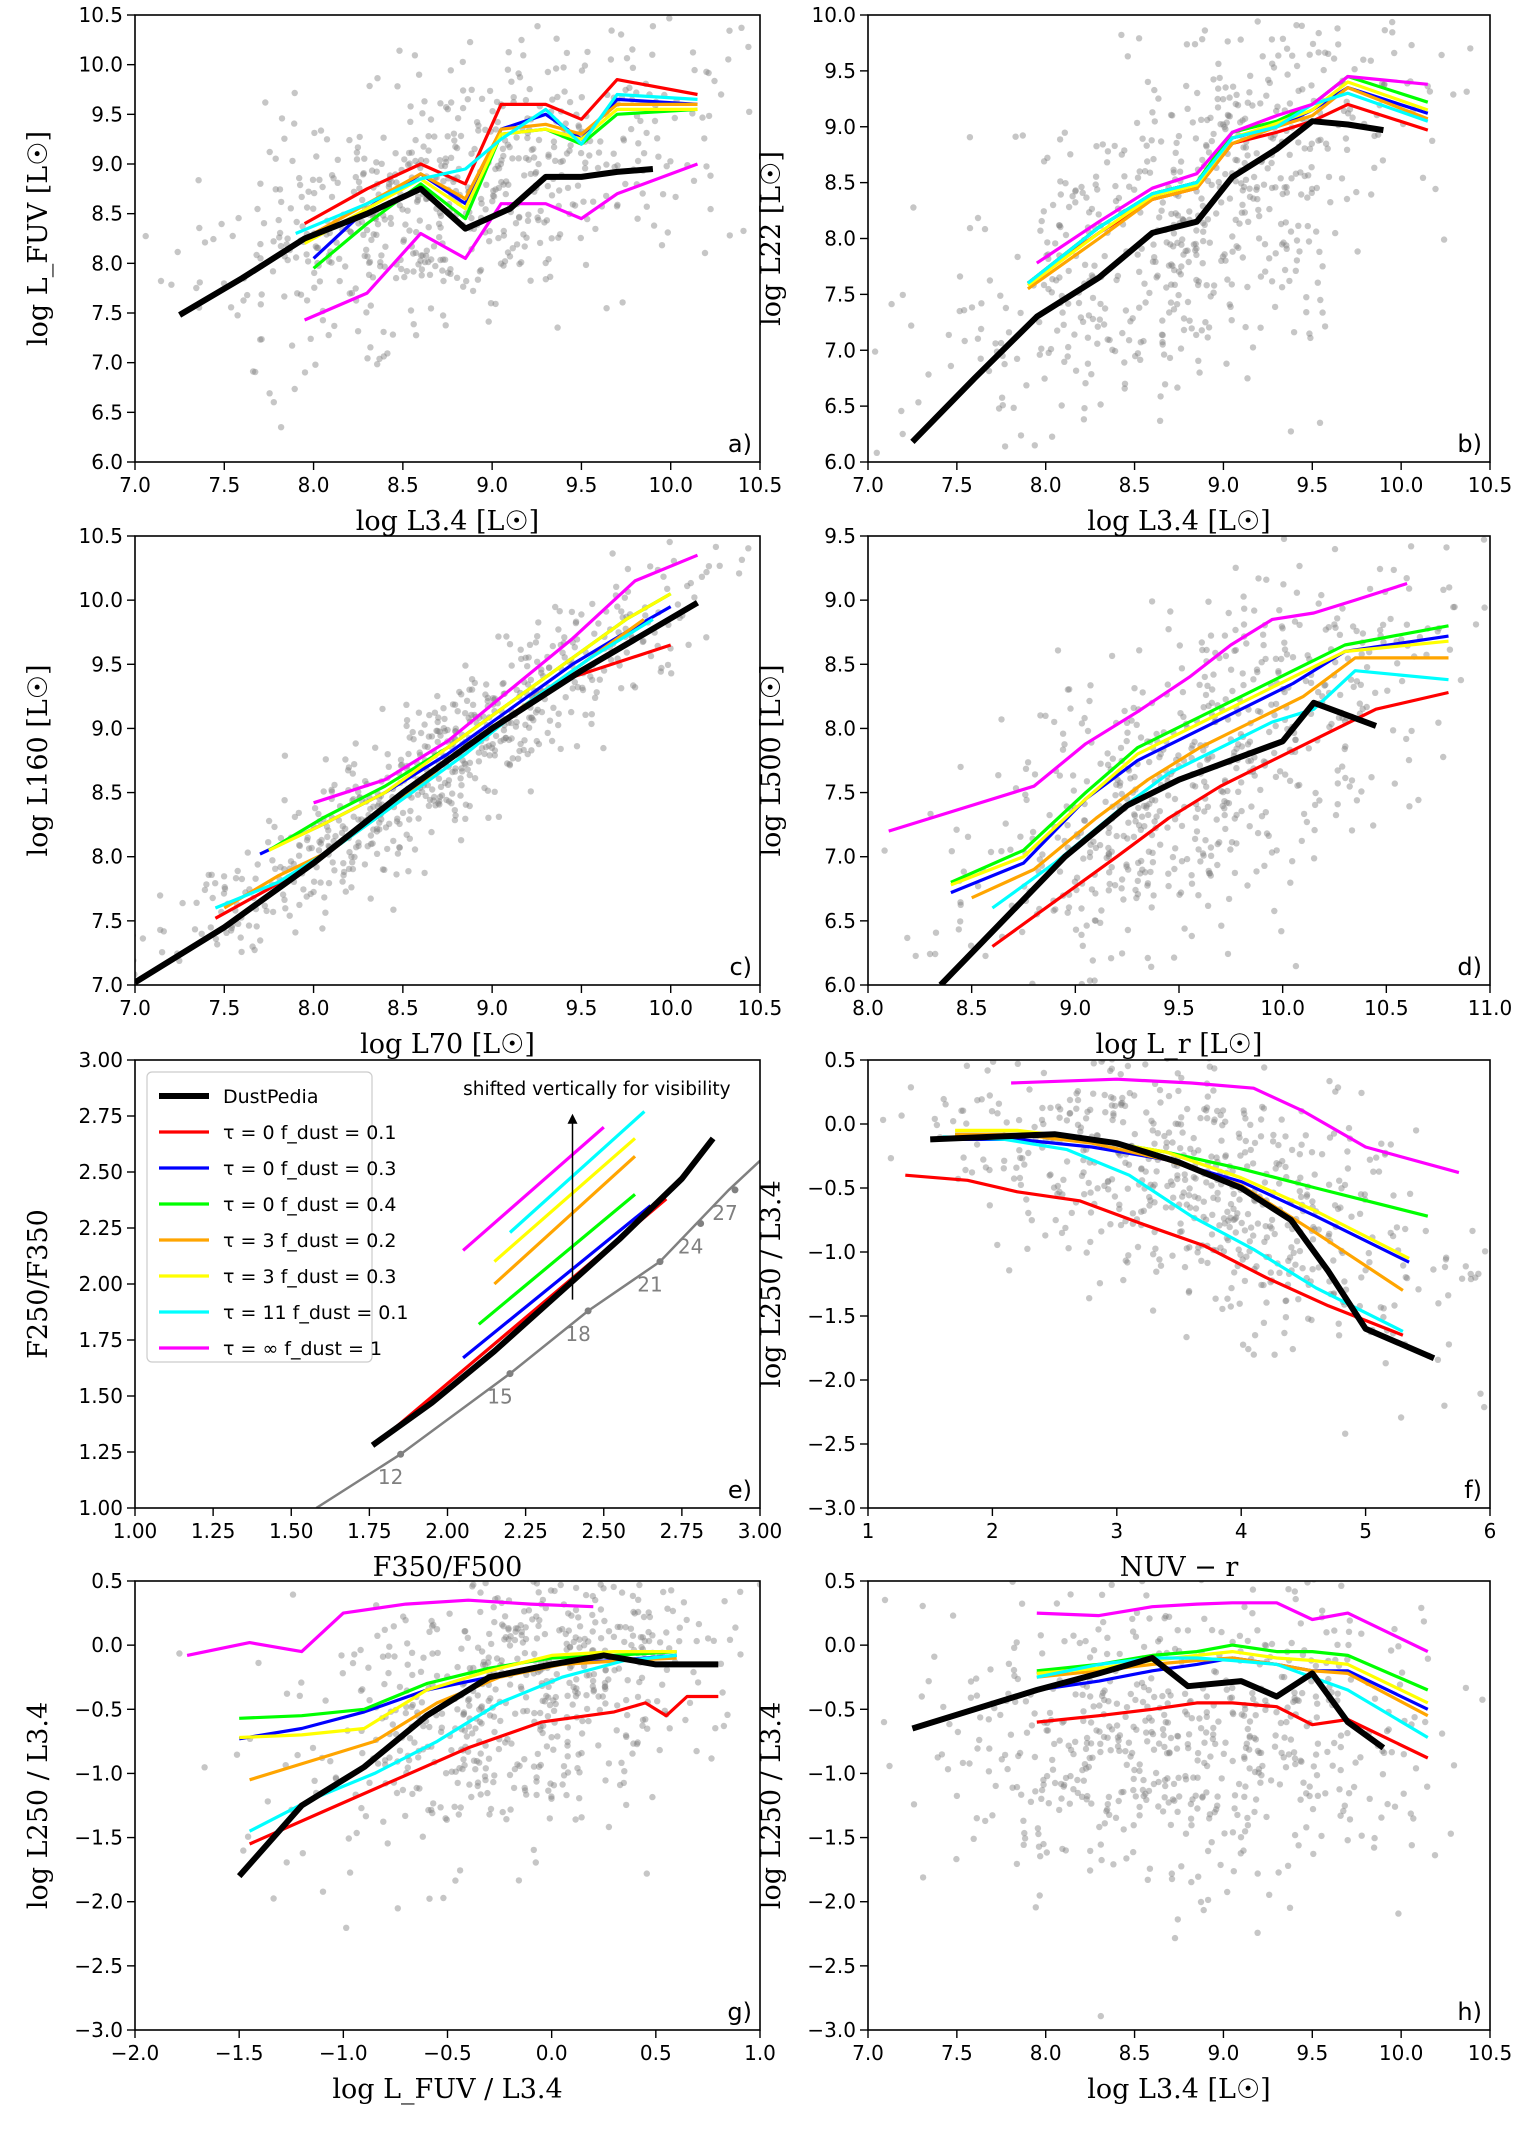  I want to click on series-line-magenta, so click(1148, 707).